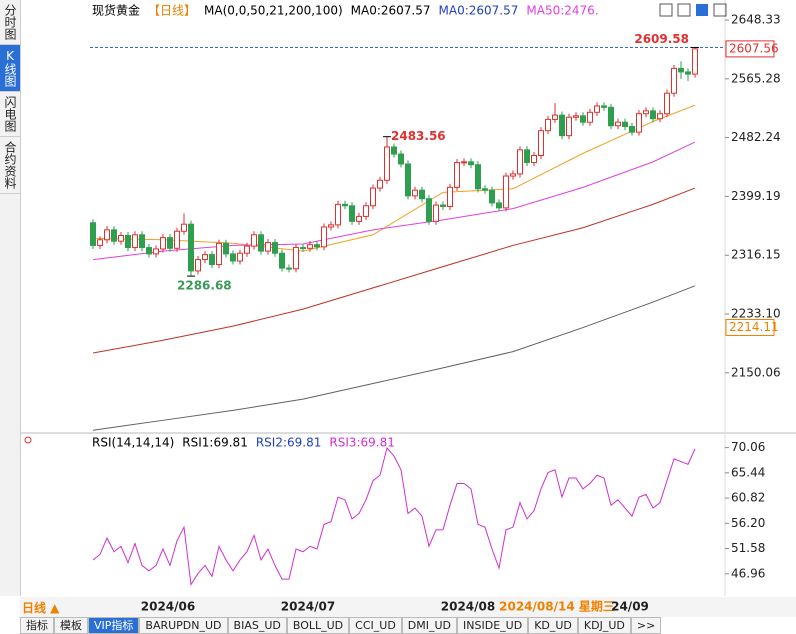  I want to click on bottom-tab: VIP指标, so click(114, 625).